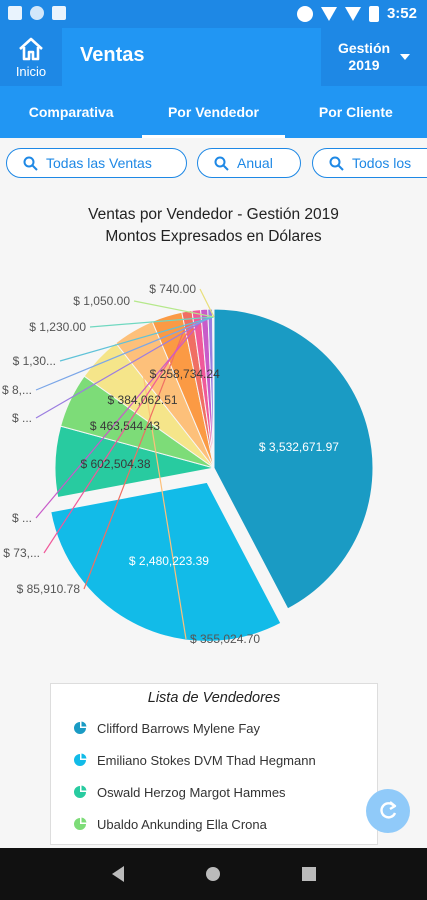  Describe the element at coordinates (206, 760) in the screenshot. I see `legend-item-label: Emiliano Stokes DVM Thad Hegmann` at that location.